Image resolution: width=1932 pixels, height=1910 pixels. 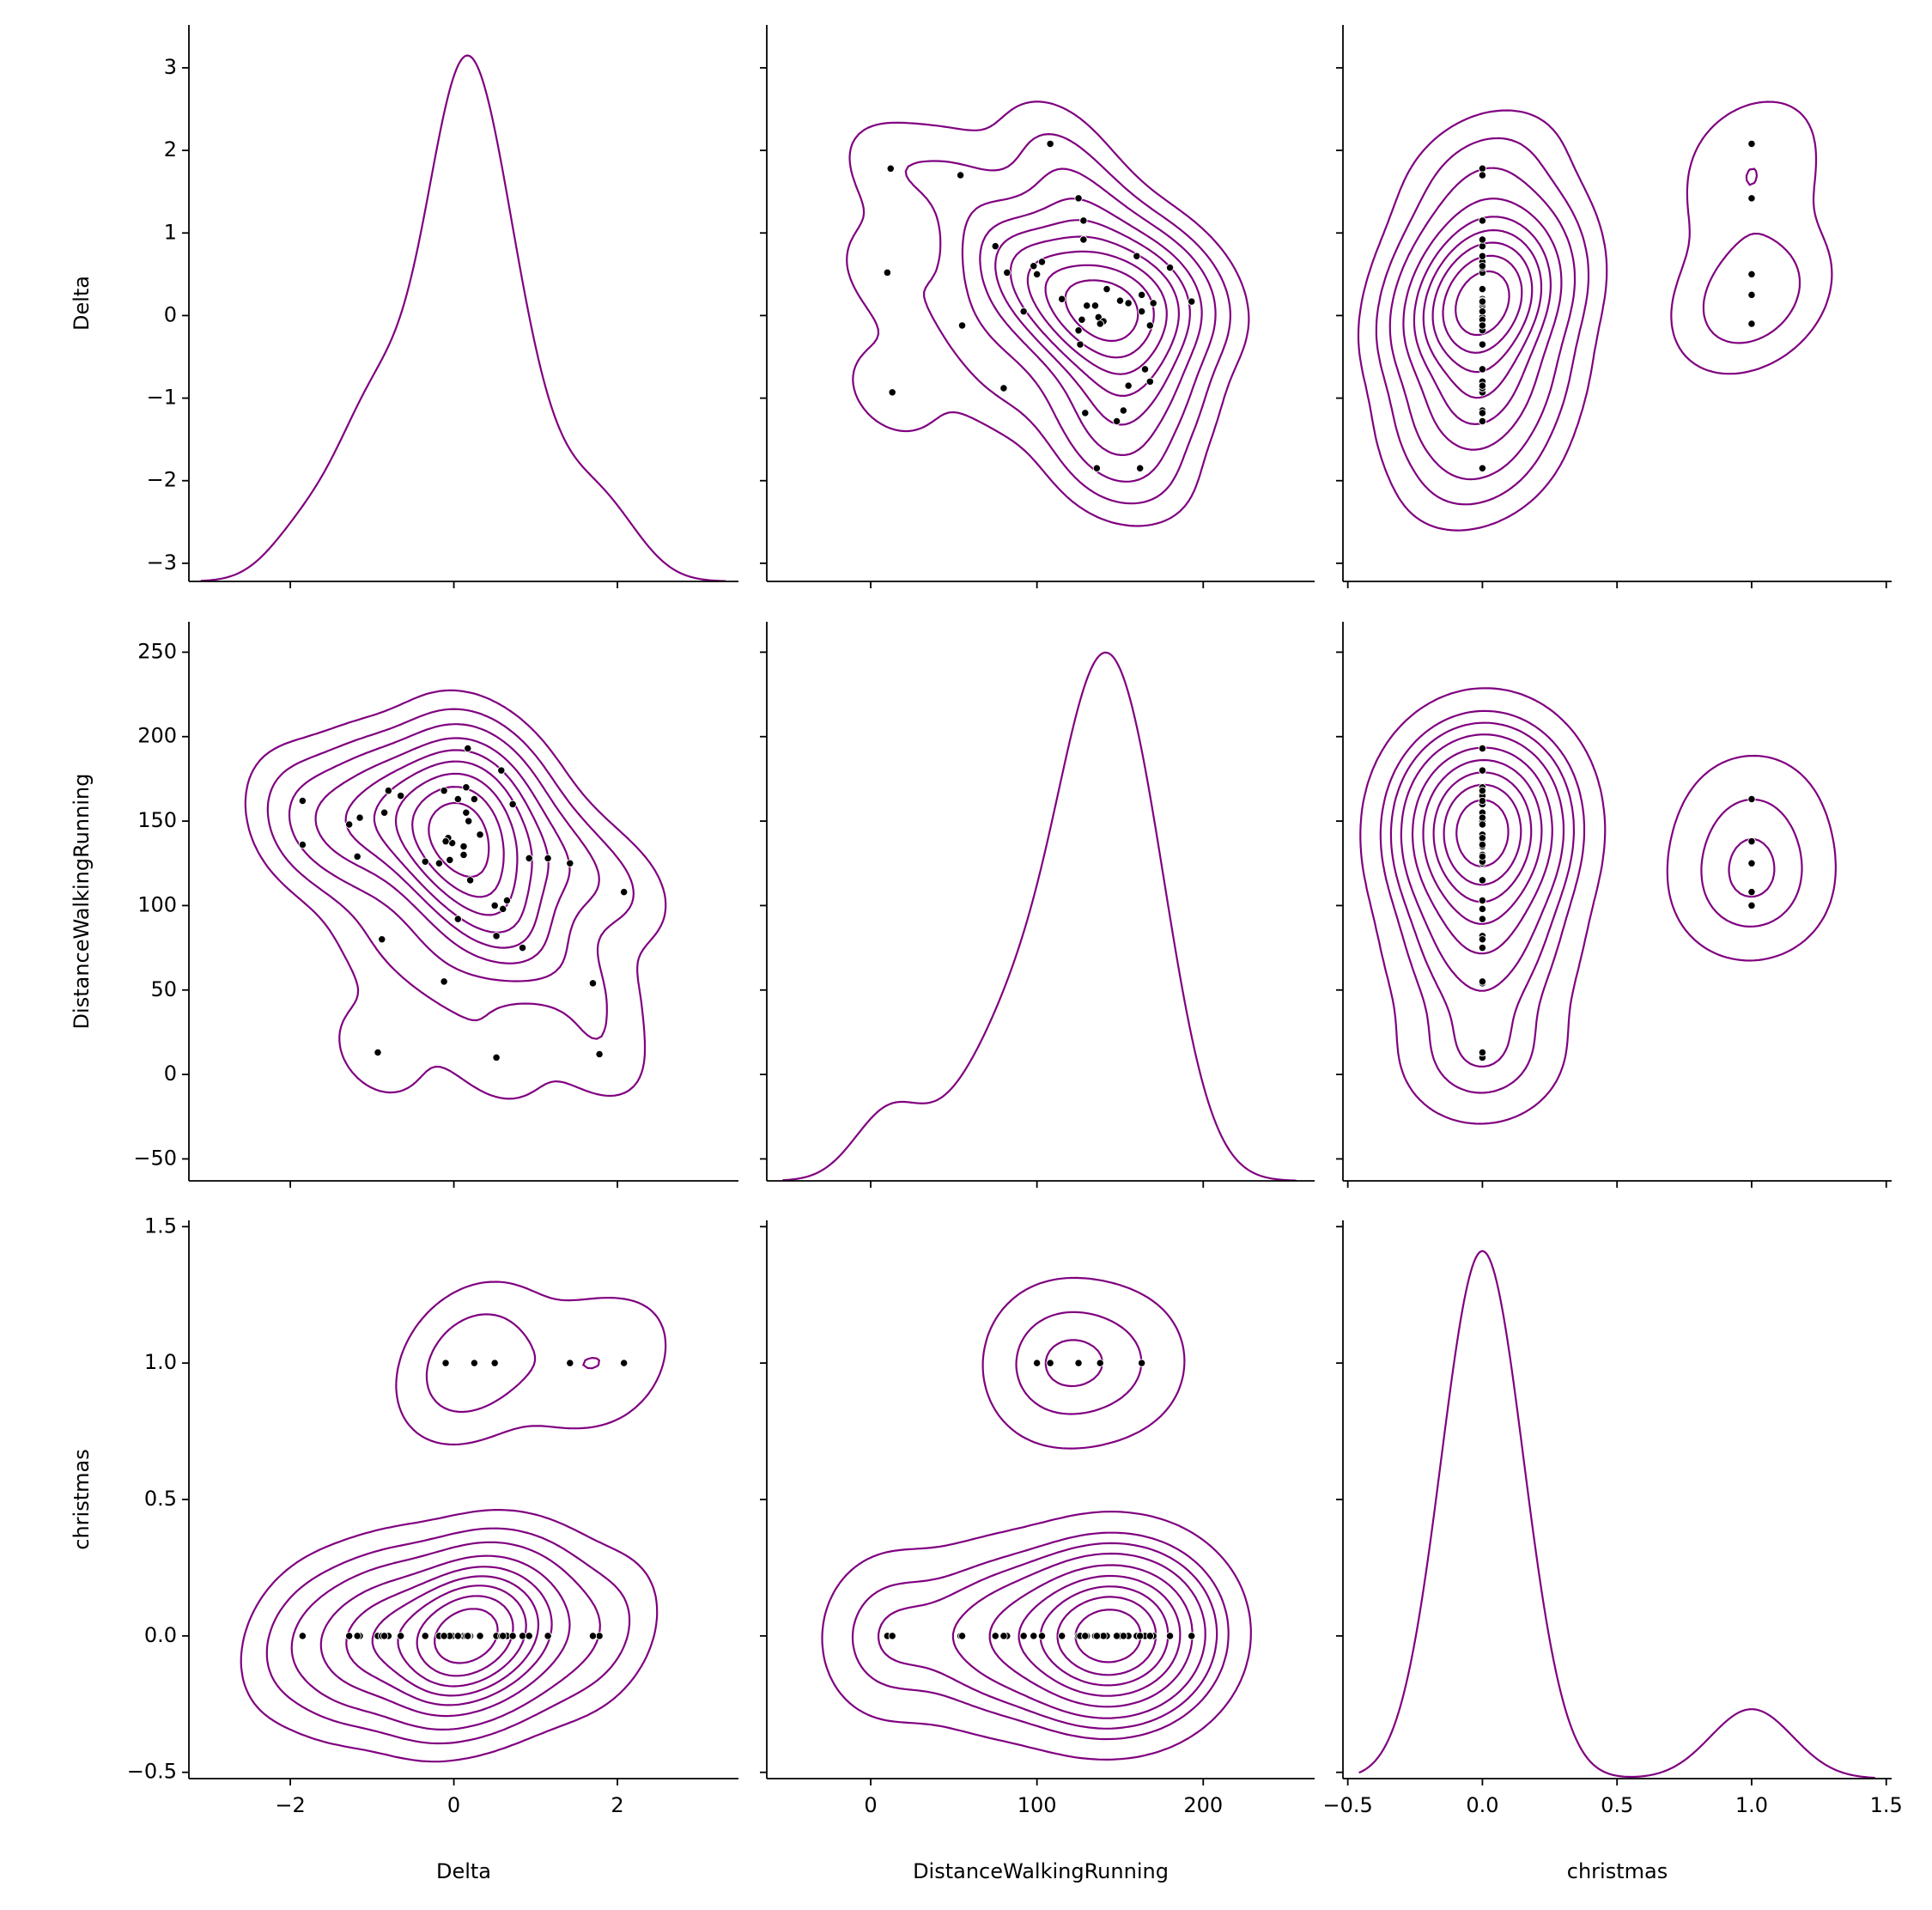 What do you see at coordinates (170, 314) in the screenshot?
I see `y-tick-label: 0` at bounding box center [170, 314].